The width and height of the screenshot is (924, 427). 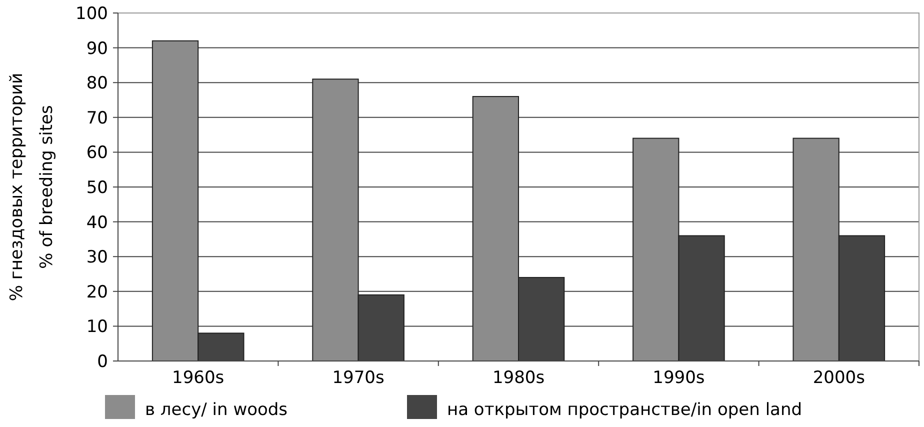 What do you see at coordinates (97, 292) in the screenshot?
I see `y-tick-label: 20` at bounding box center [97, 292].